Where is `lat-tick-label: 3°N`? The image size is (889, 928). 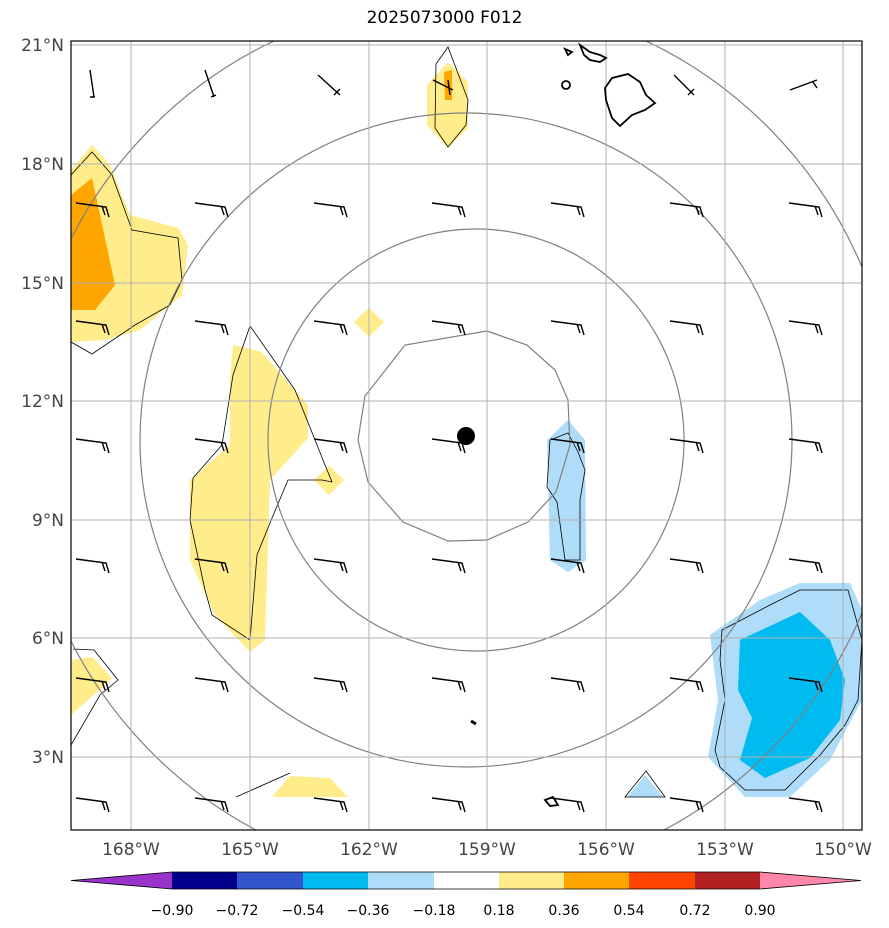
lat-tick-label: 3°N is located at coordinates (48, 758).